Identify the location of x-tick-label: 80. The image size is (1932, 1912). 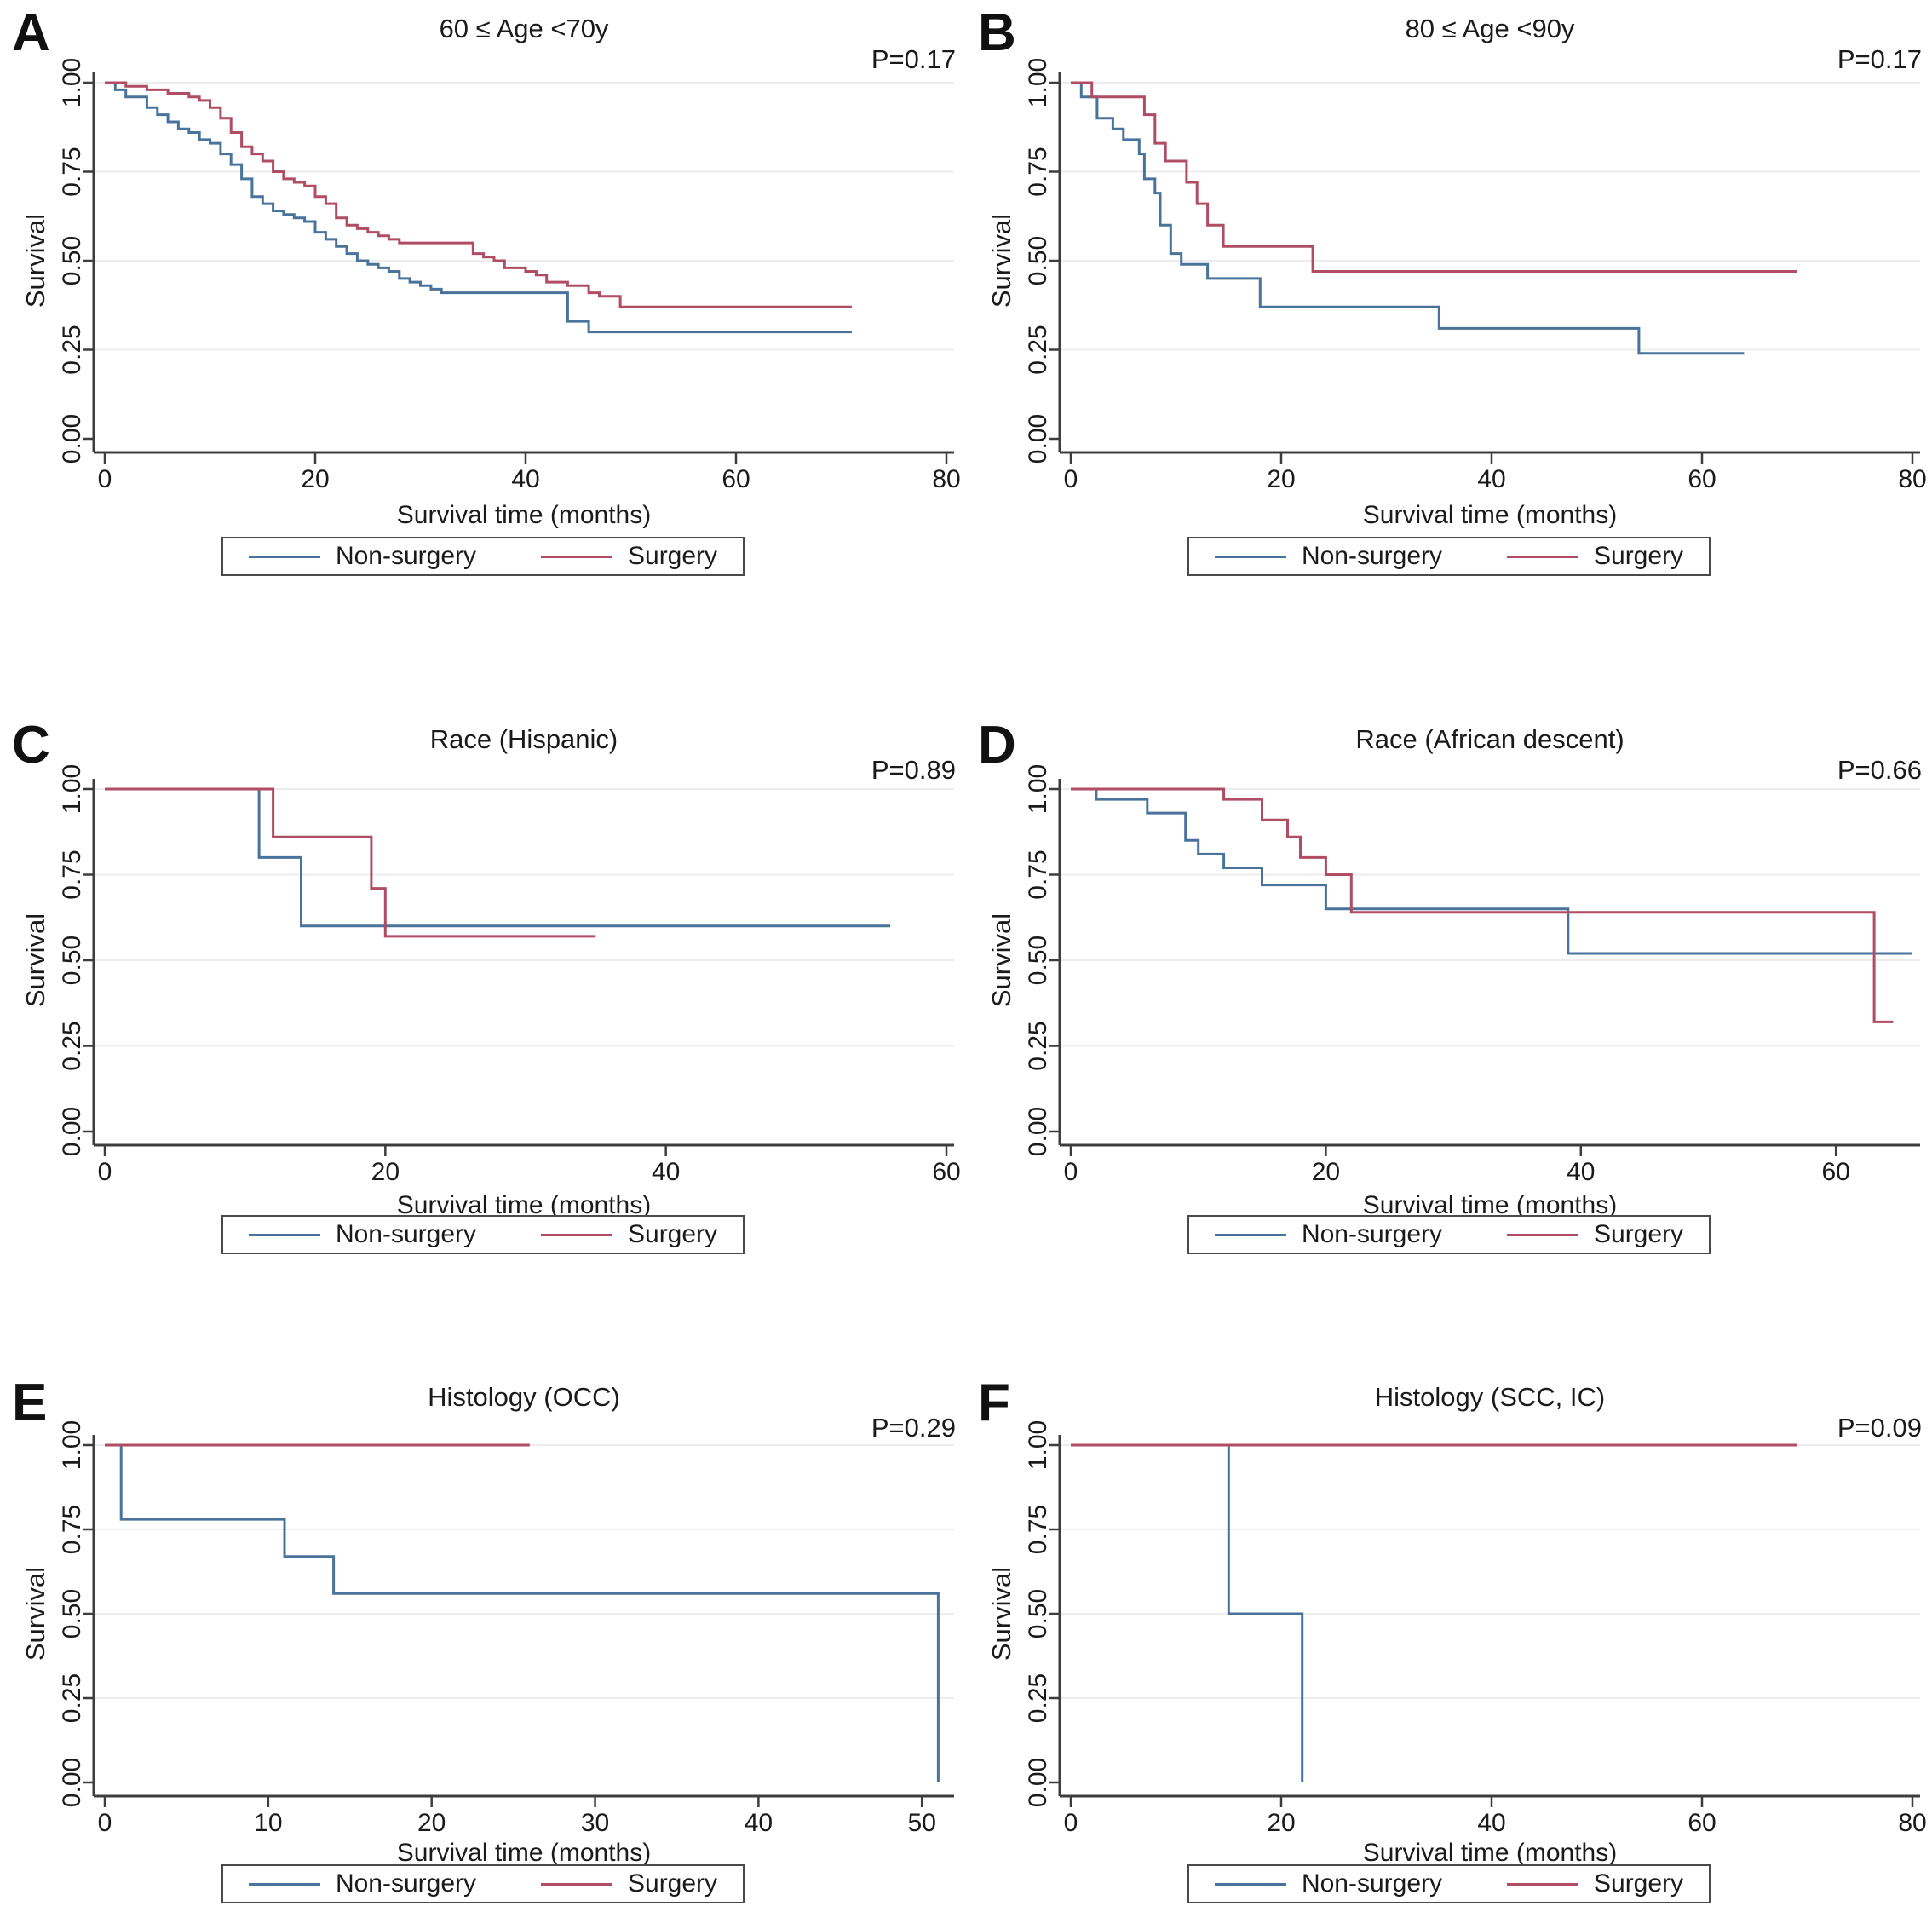
(1912, 1823).